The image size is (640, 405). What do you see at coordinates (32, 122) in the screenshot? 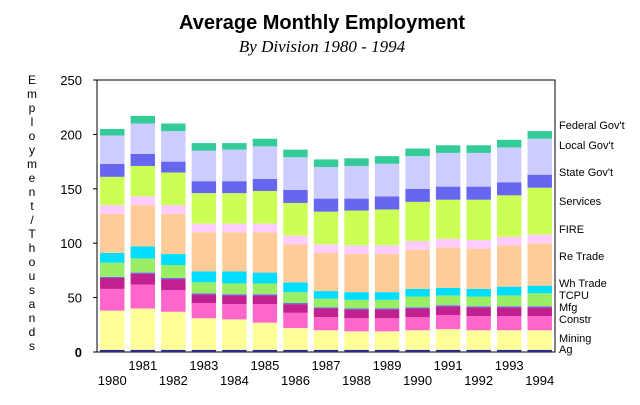
I see `y-axis-label-char: l` at bounding box center [32, 122].